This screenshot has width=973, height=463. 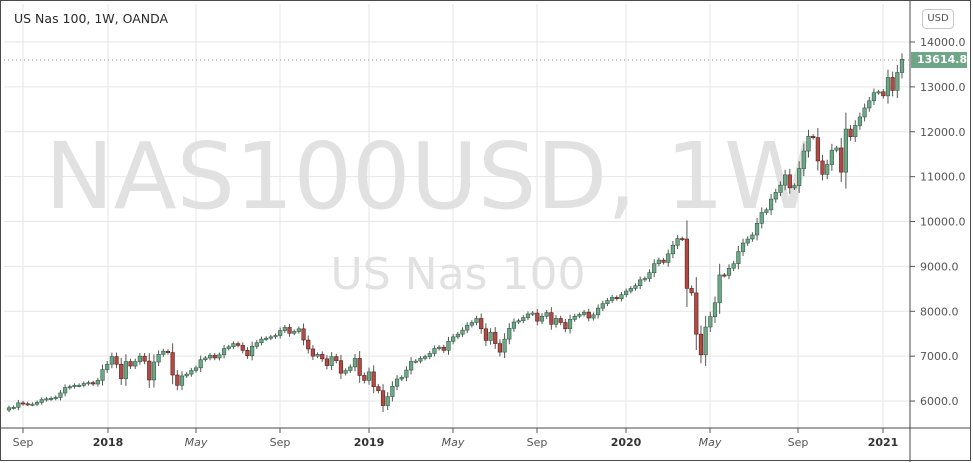 What do you see at coordinates (91, 18) in the screenshot?
I see `chart-title: US Nas 100, 1W, OANDA` at bounding box center [91, 18].